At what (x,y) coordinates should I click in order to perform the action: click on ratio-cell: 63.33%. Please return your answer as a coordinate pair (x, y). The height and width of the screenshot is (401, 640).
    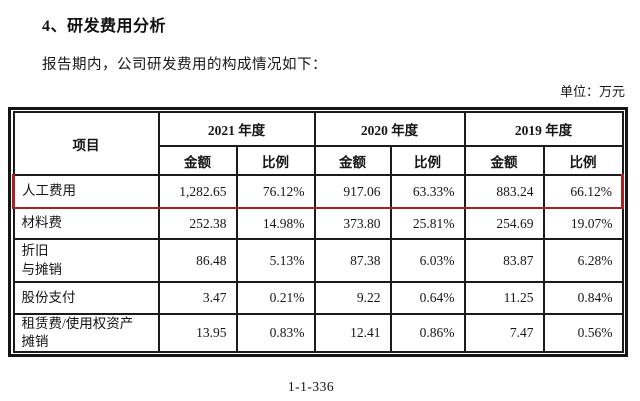
    Looking at the image, I should click on (427, 191).